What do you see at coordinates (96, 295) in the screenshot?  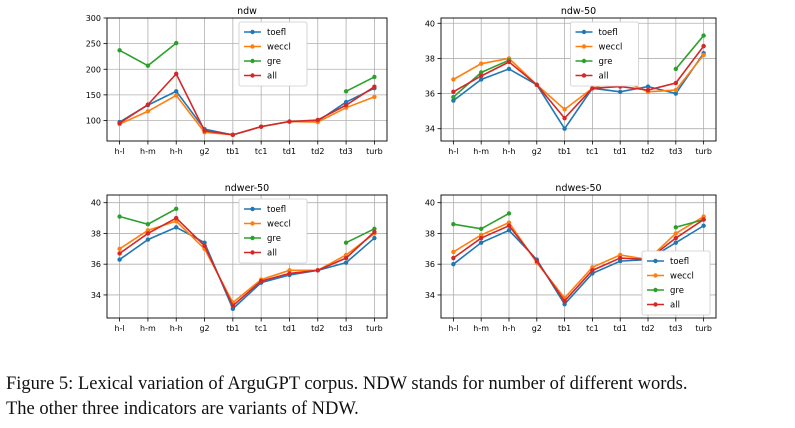 I see `y-tick-label: 34` at bounding box center [96, 295].